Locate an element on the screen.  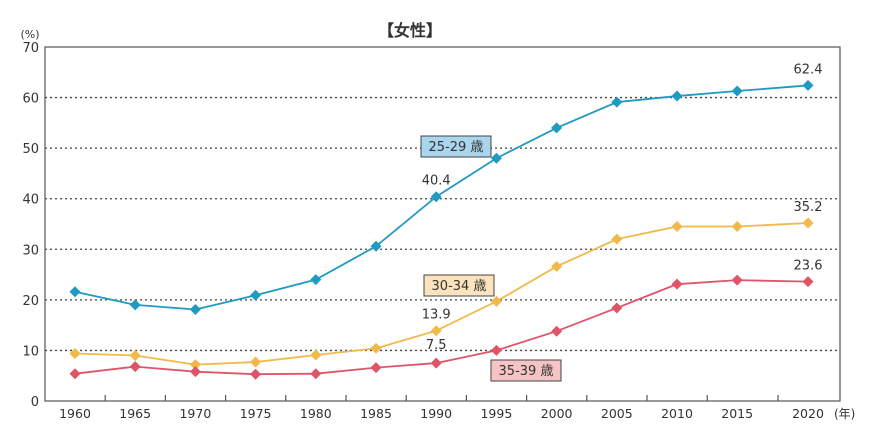
y-tick-label: 20 is located at coordinates (30, 301).